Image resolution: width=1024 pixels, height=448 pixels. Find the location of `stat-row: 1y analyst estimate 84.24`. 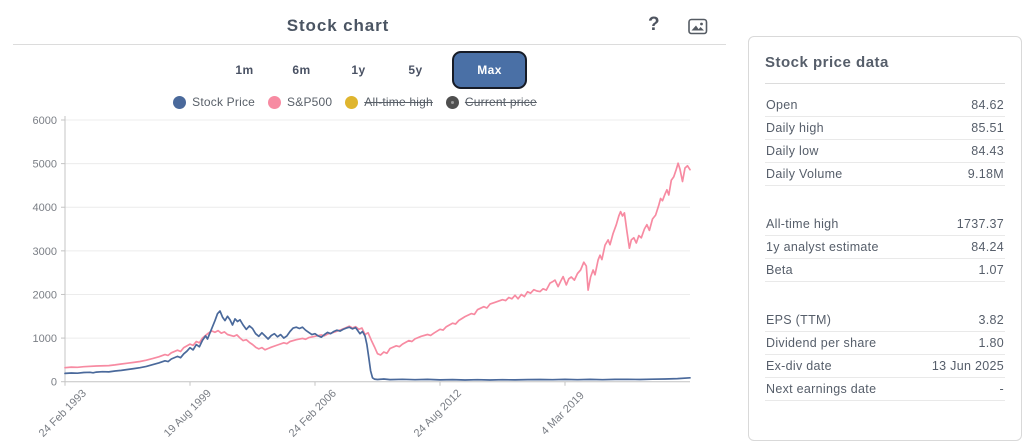

stat-row: 1y analyst estimate 84.24 is located at coordinates (885, 247).